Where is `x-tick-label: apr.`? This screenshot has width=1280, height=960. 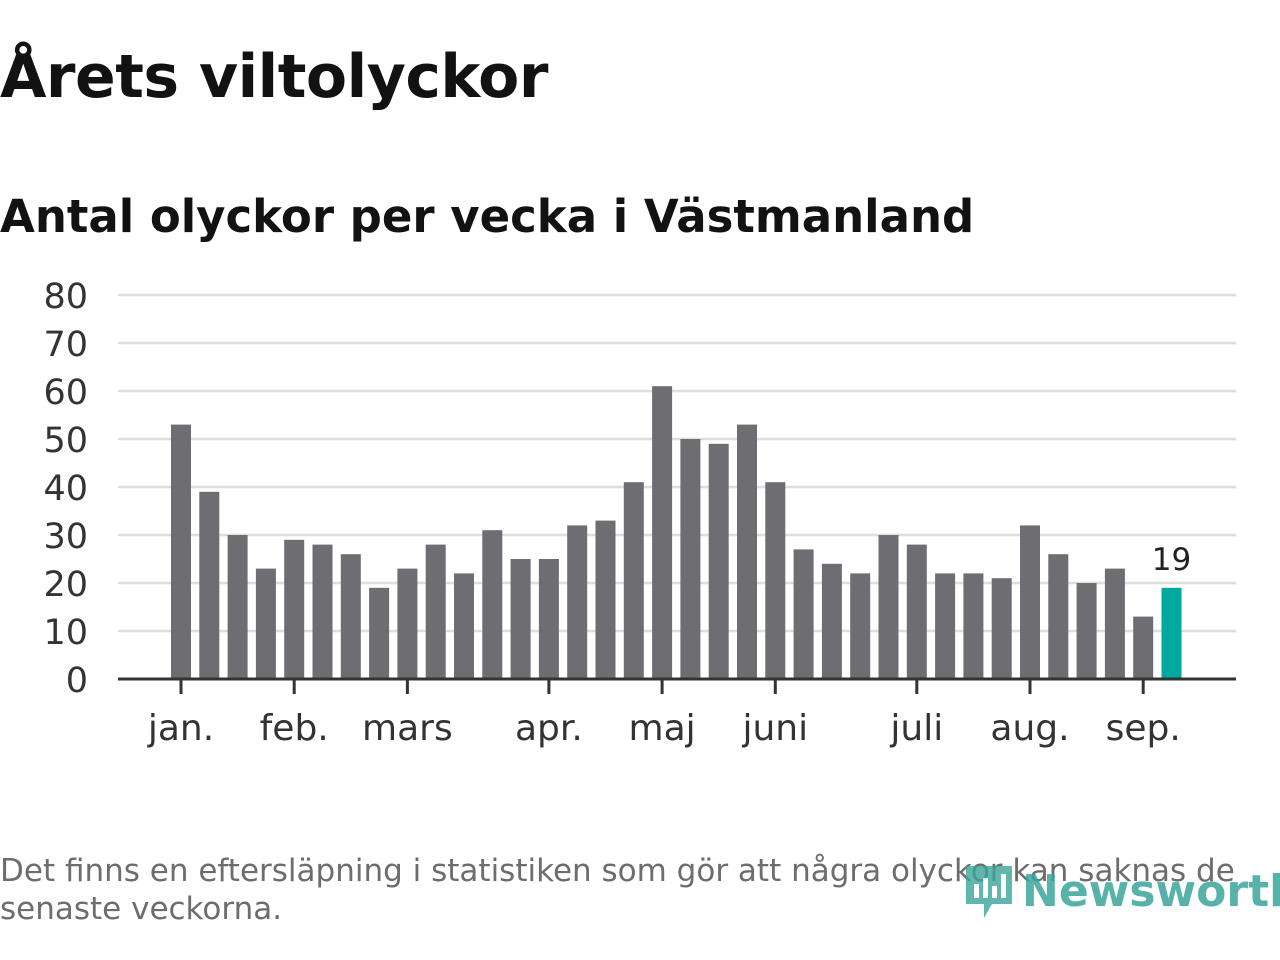 x-tick-label: apr. is located at coordinates (549, 728).